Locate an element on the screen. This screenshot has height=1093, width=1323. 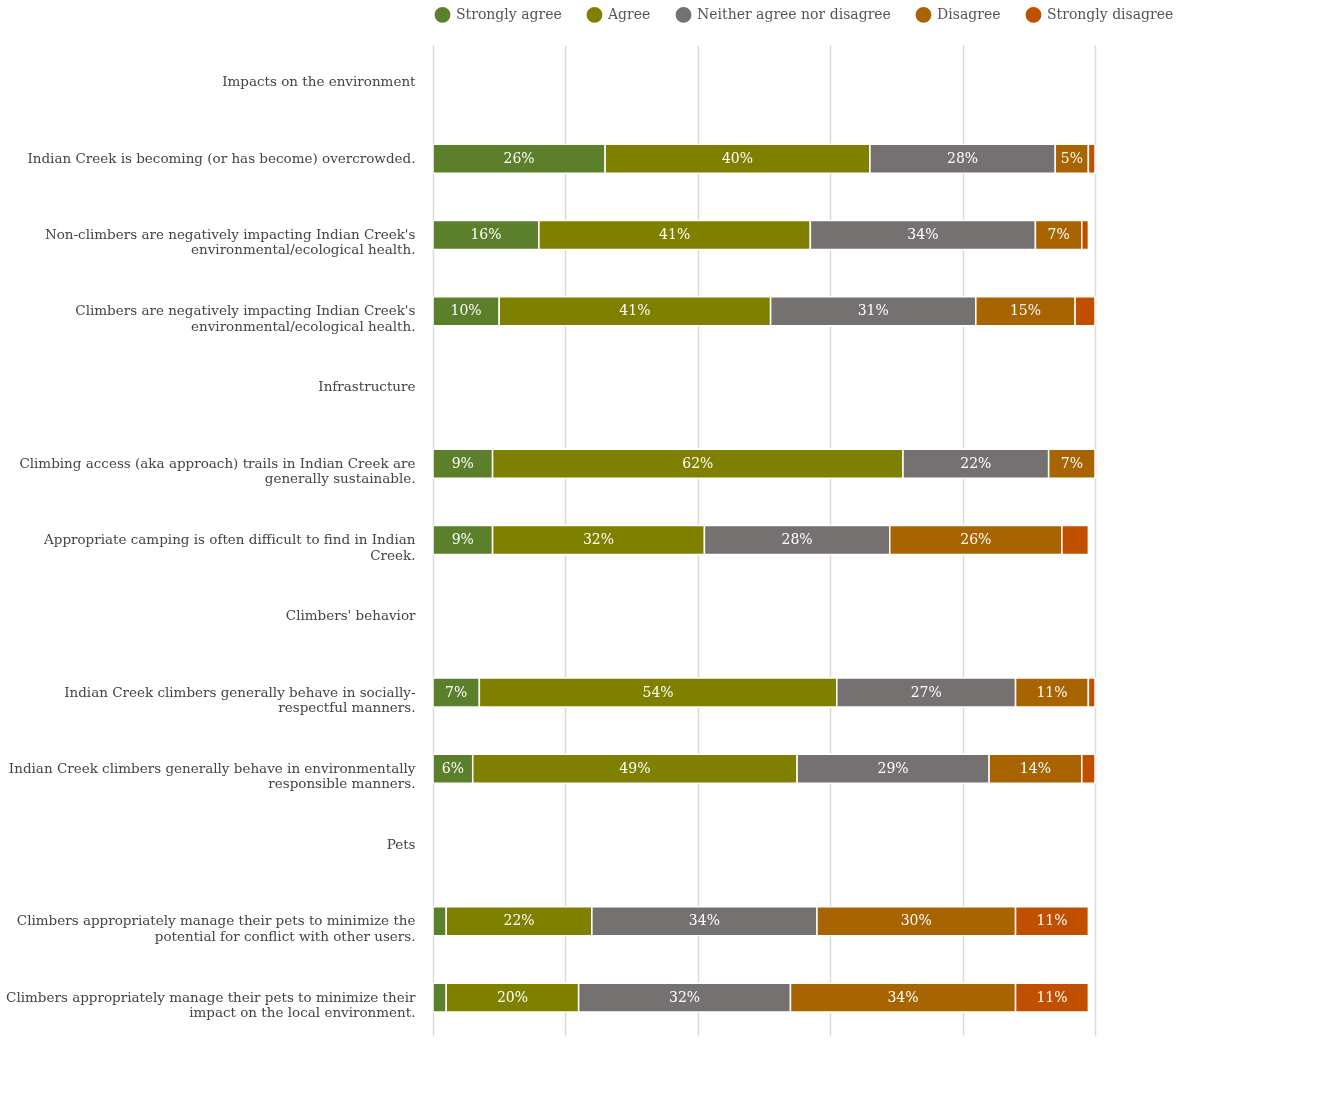
data-label: 15% is located at coordinates (1025, 310).